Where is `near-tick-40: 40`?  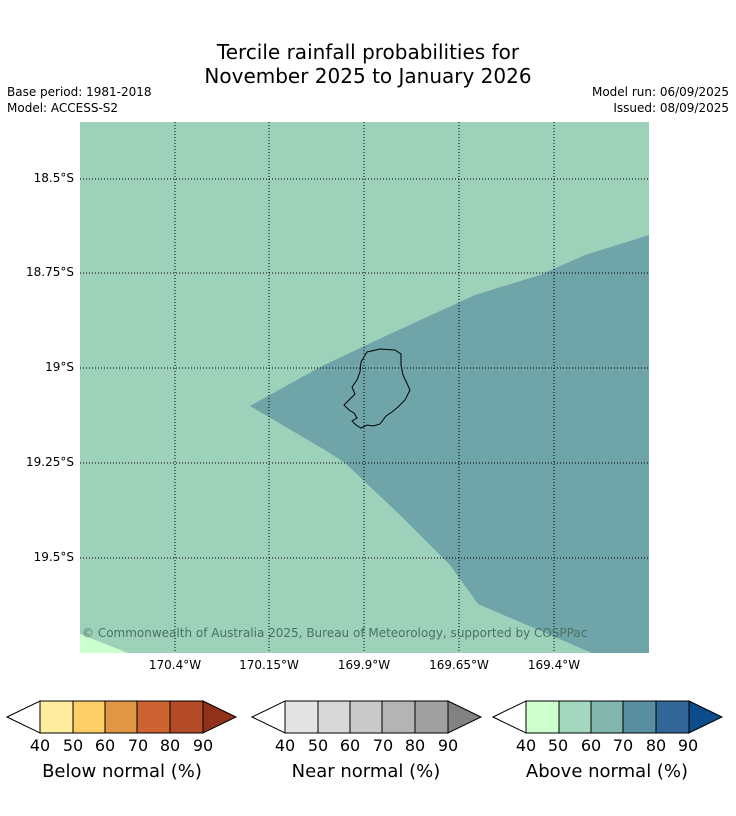 near-tick-40: 40 is located at coordinates (285, 745).